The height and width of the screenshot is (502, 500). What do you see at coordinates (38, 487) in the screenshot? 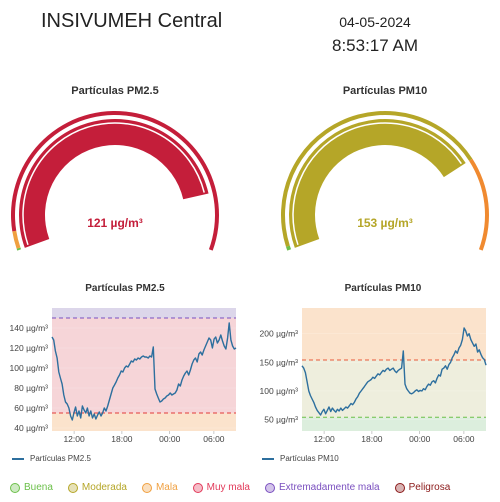
I see `aqi-legend-label: Buena` at bounding box center [38, 487].